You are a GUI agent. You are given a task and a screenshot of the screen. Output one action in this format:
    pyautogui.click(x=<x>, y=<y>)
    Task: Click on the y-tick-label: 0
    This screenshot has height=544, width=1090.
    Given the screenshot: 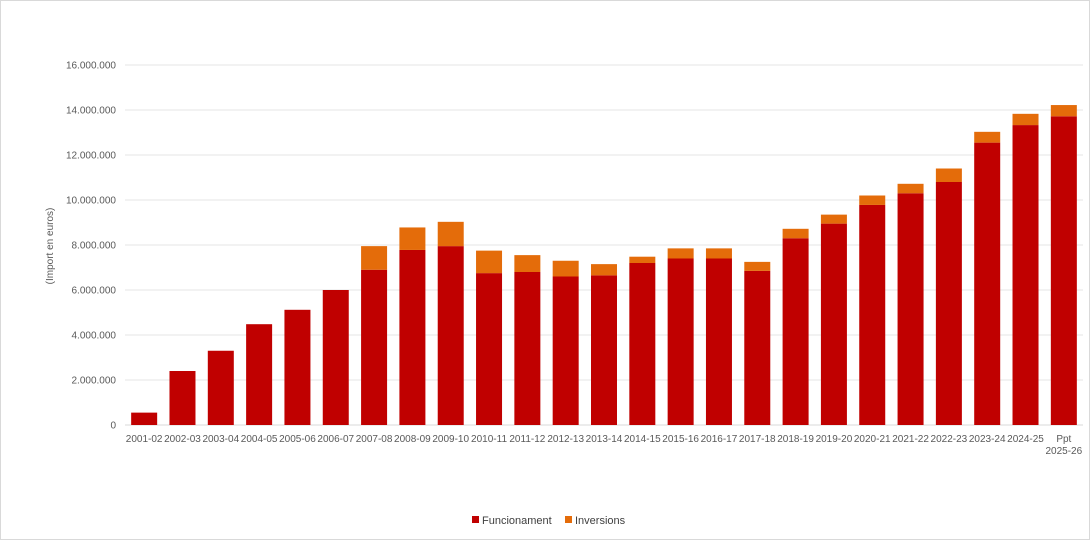 What is the action you would take?
    pyautogui.click(x=113, y=426)
    